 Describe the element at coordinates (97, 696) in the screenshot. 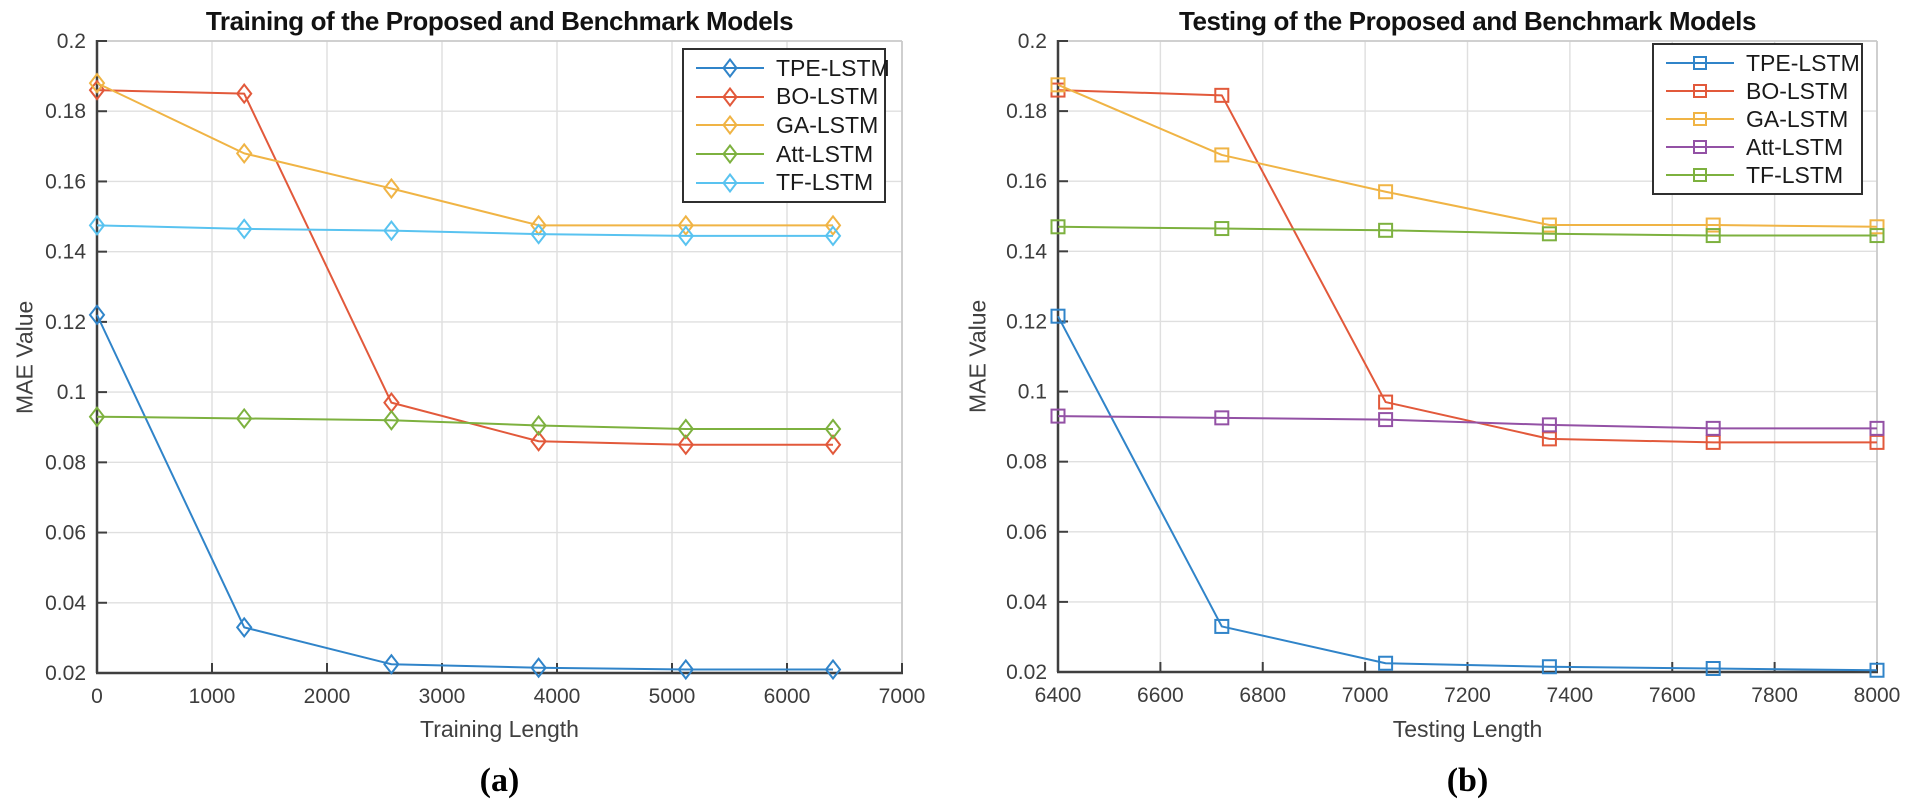

I see `x-tick-label: 0` at that location.